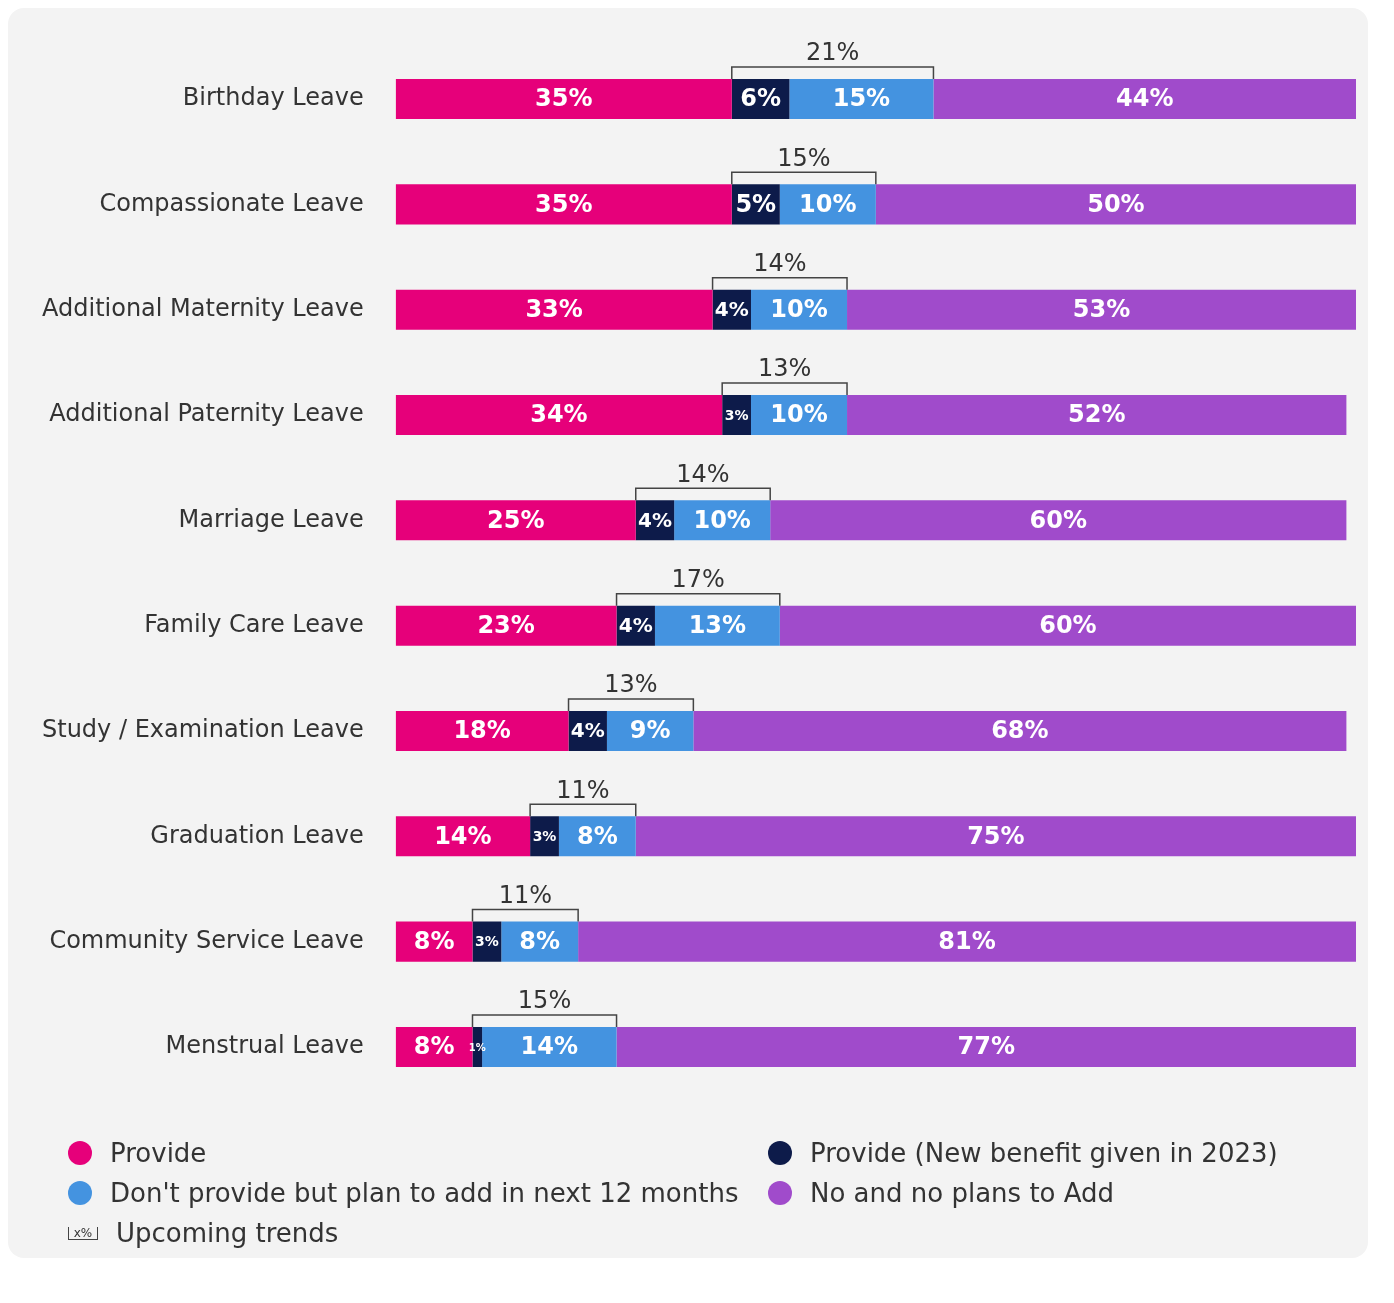 This screenshot has height=1303, width=1394. What do you see at coordinates (424, 1193) in the screenshot?
I see `legend-label: Don't provide but plan to add in next 12 months` at bounding box center [424, 1193].